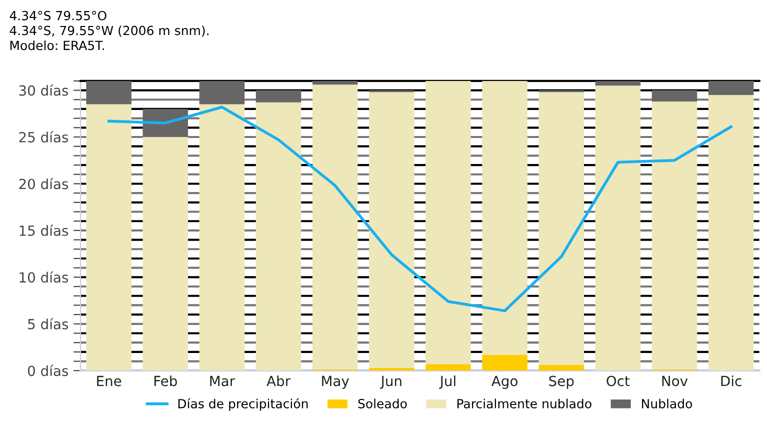  I want to click on x-tick-label: Sep, so click(561, 382).